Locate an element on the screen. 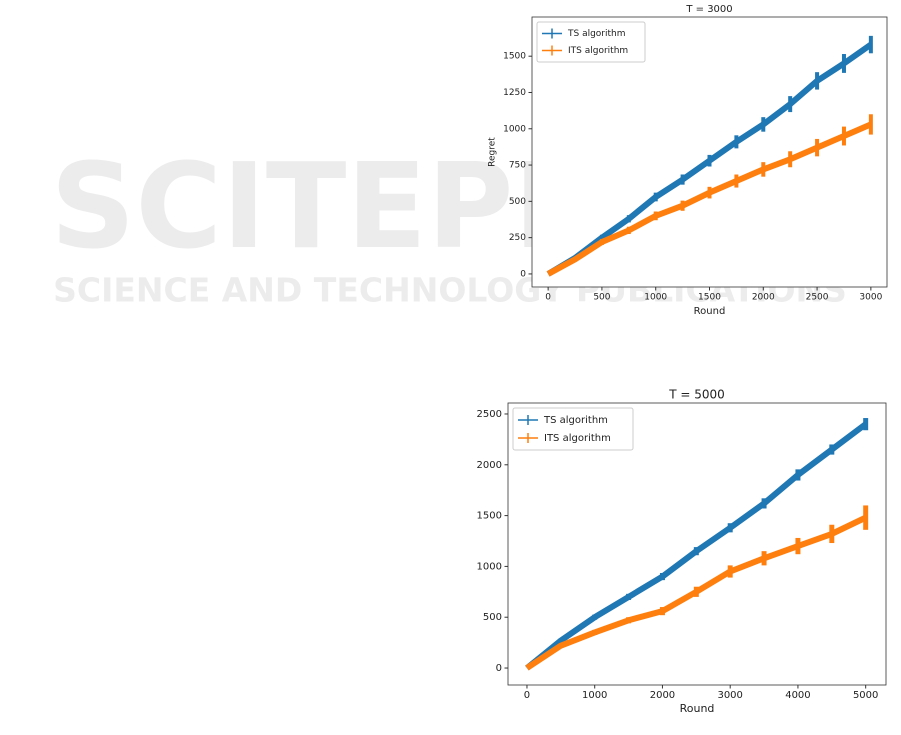 The image size is (901, 735). y-tick-label: 250 is located at coordinates (517, 238).